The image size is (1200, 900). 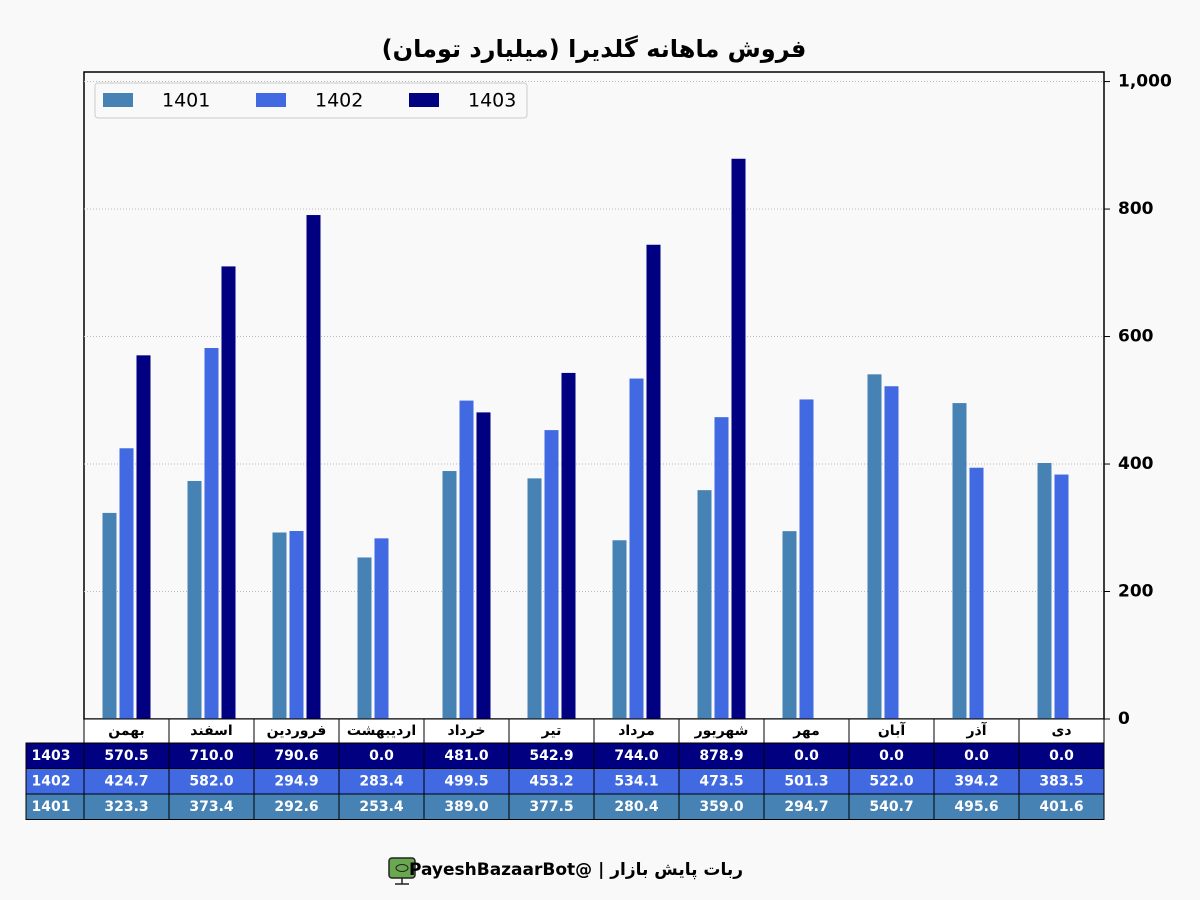 I want to click on table-value: 359.0, so click(x=721, y=807).